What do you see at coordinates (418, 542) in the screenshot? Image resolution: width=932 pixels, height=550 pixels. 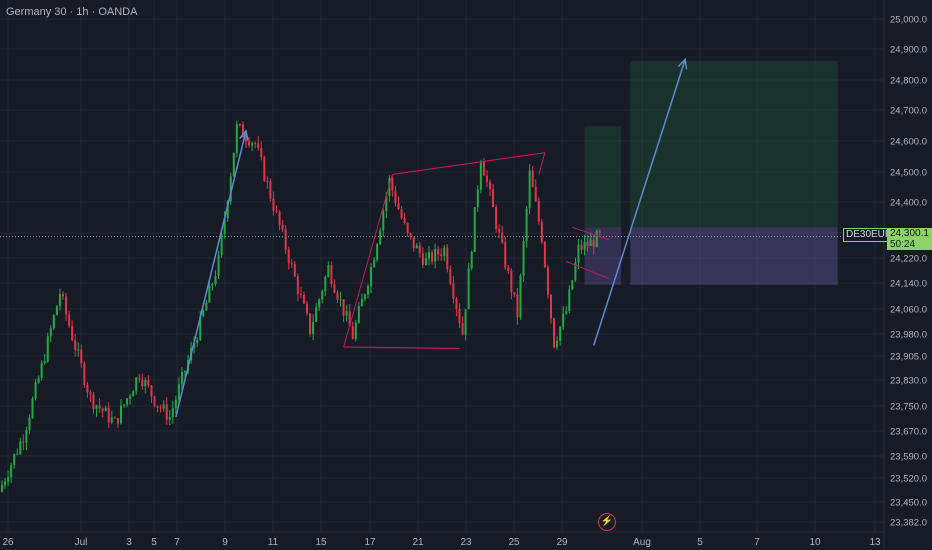 I see `x-tick-label: 21` at bounding box center [418, 542].